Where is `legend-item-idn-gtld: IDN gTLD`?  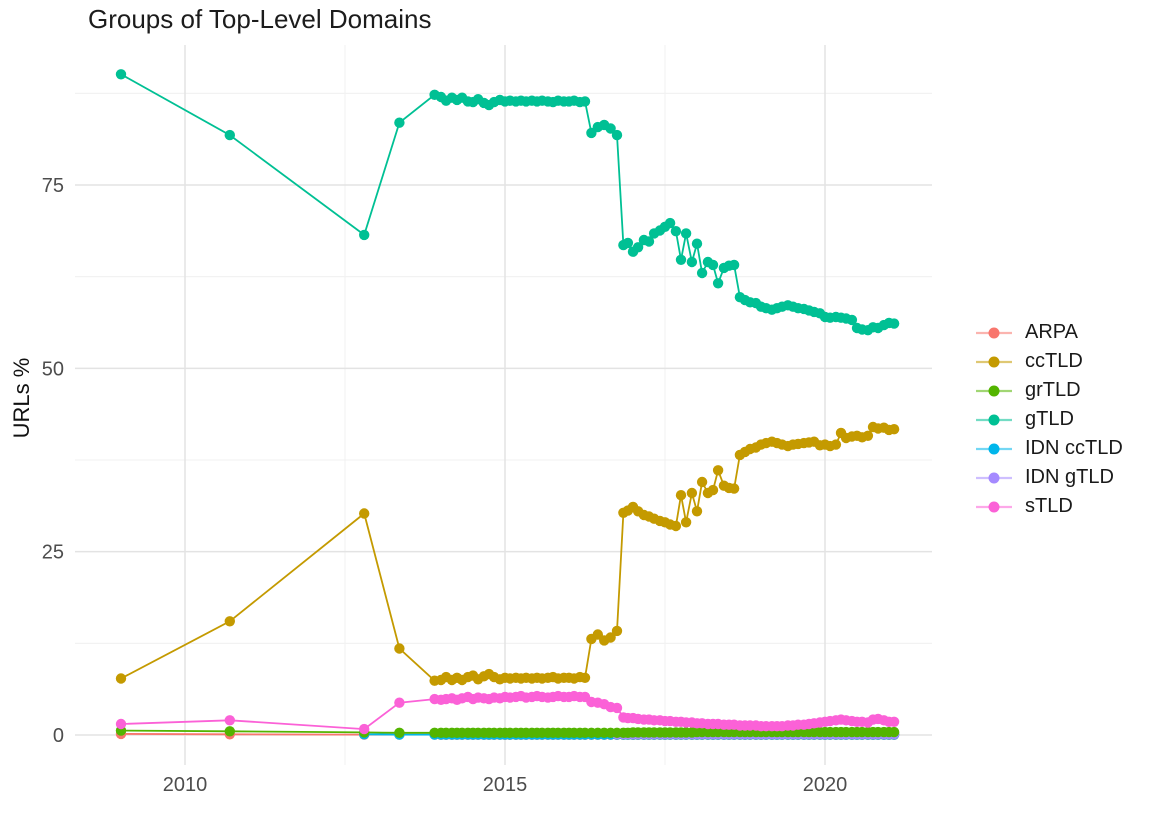 legend-item-idn-gtld: IDN gTLD is located at coordinates (1049, 477).